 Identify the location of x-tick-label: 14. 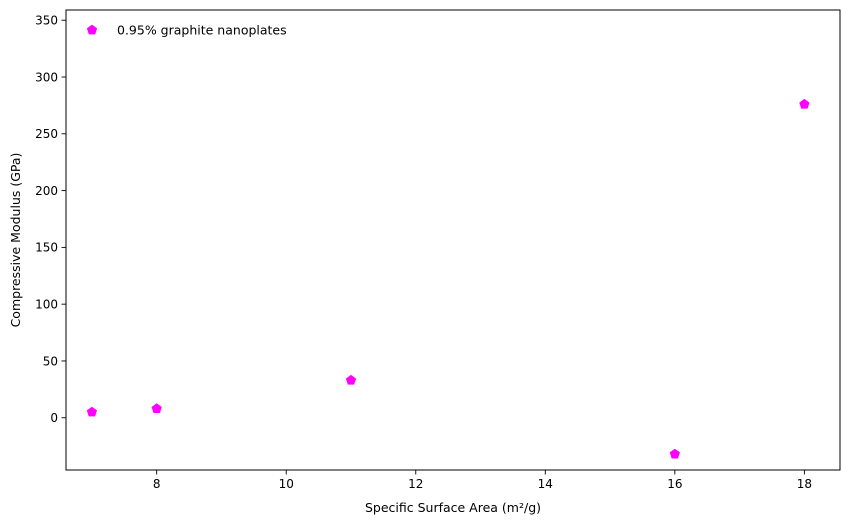
(545, 484).